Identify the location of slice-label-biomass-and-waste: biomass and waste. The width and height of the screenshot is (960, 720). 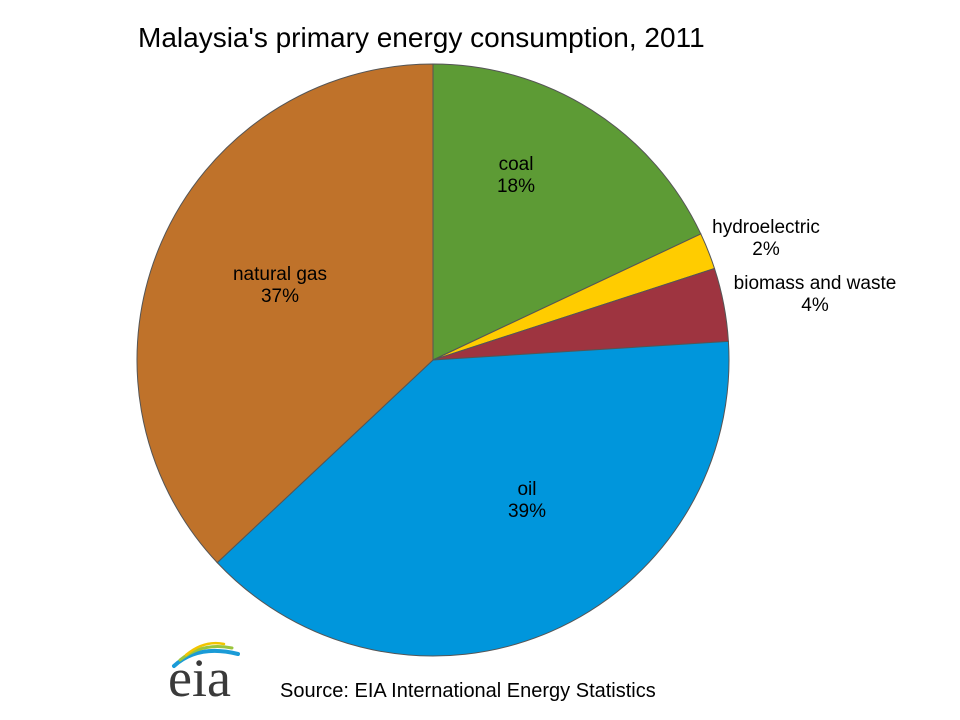
(815, 283).